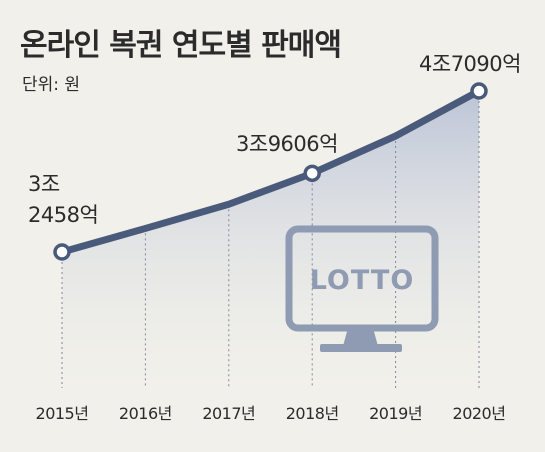 This screenshot has width=545, height=452. What do you see at coordinates (145, 413) in the screenshot?
I see `x-tick-label: 2016년` at bounding box center [145, 413].